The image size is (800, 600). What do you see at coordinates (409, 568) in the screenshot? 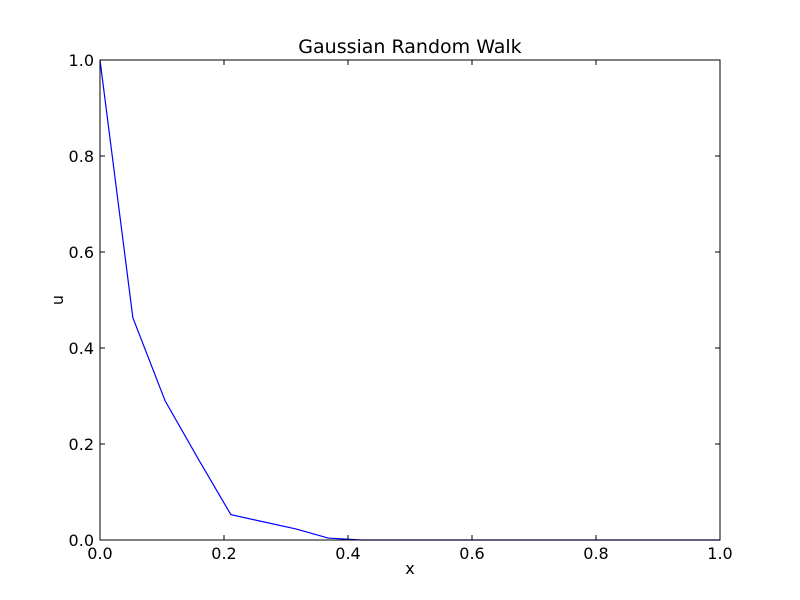
I see `x-axis-title: x` at bounding box center [409, 568].